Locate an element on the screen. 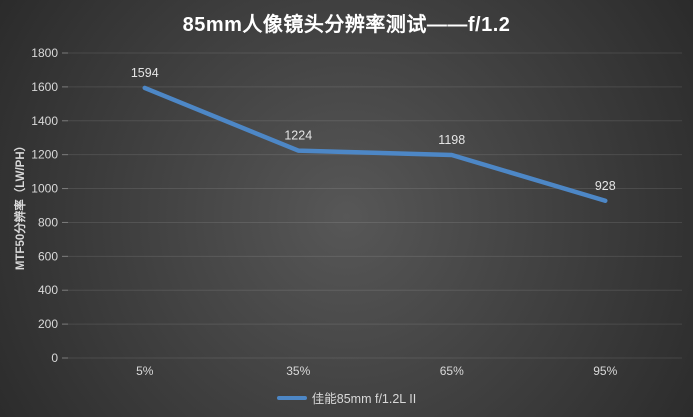 This screenshot has width=693, height=417. x-tick-label: 65% is located at coordinates (452, 371).